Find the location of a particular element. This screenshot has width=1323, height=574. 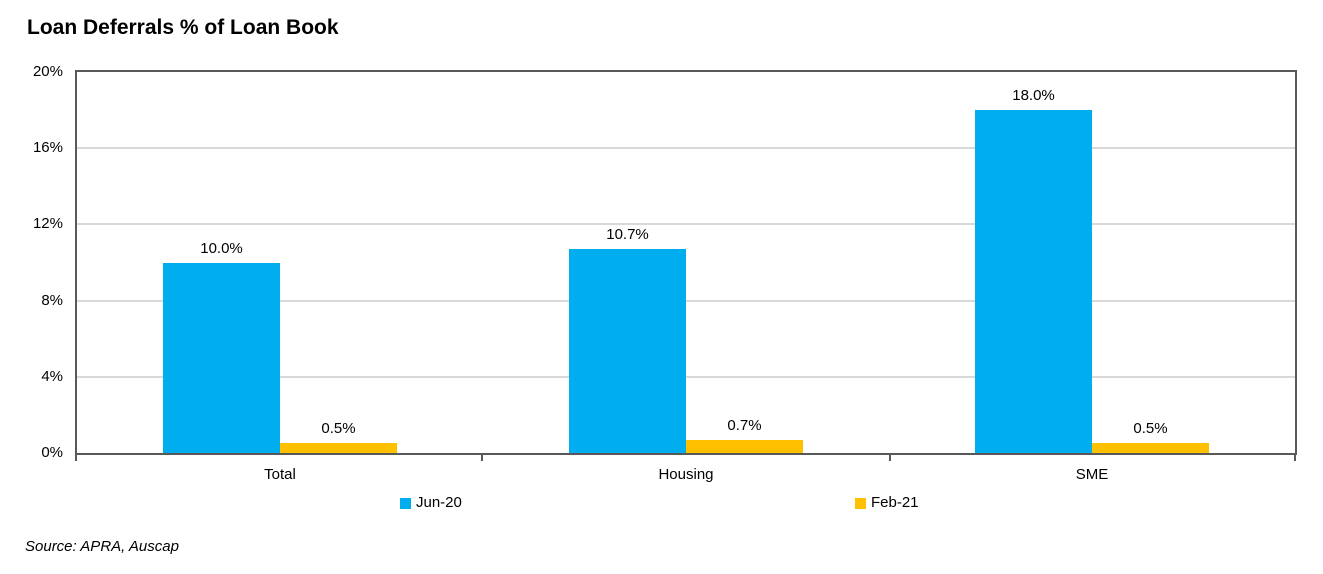

legend-swatch-feb-21-icon is located at coordinates (860, 503).